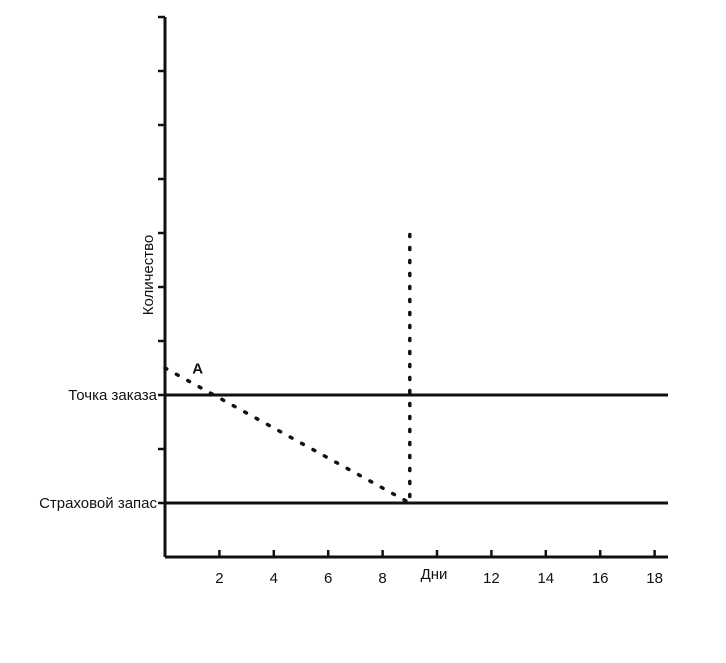 This screenshot has width=726, height=663. Describe the element at coordinates (328, 578) in the screenshot. I see `x-tick-label-6: 6` at that location.